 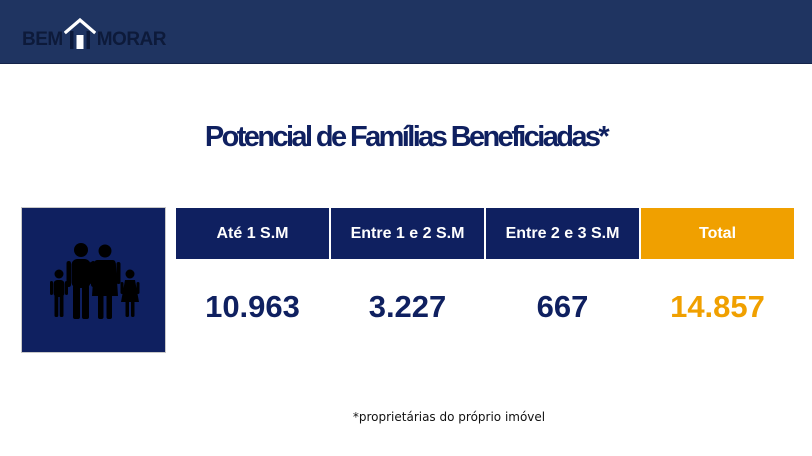 I want to click on family-icon, so click(x=95, y=281).